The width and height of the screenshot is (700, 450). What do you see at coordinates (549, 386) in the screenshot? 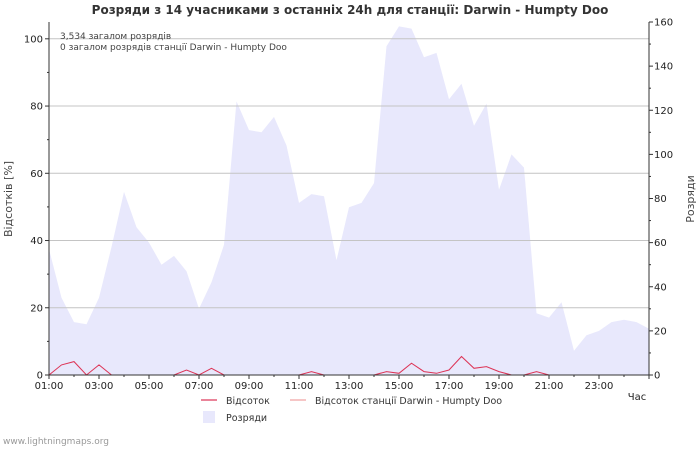
I see `x-tick-label: 21:00` at bounding box center [549, 386].